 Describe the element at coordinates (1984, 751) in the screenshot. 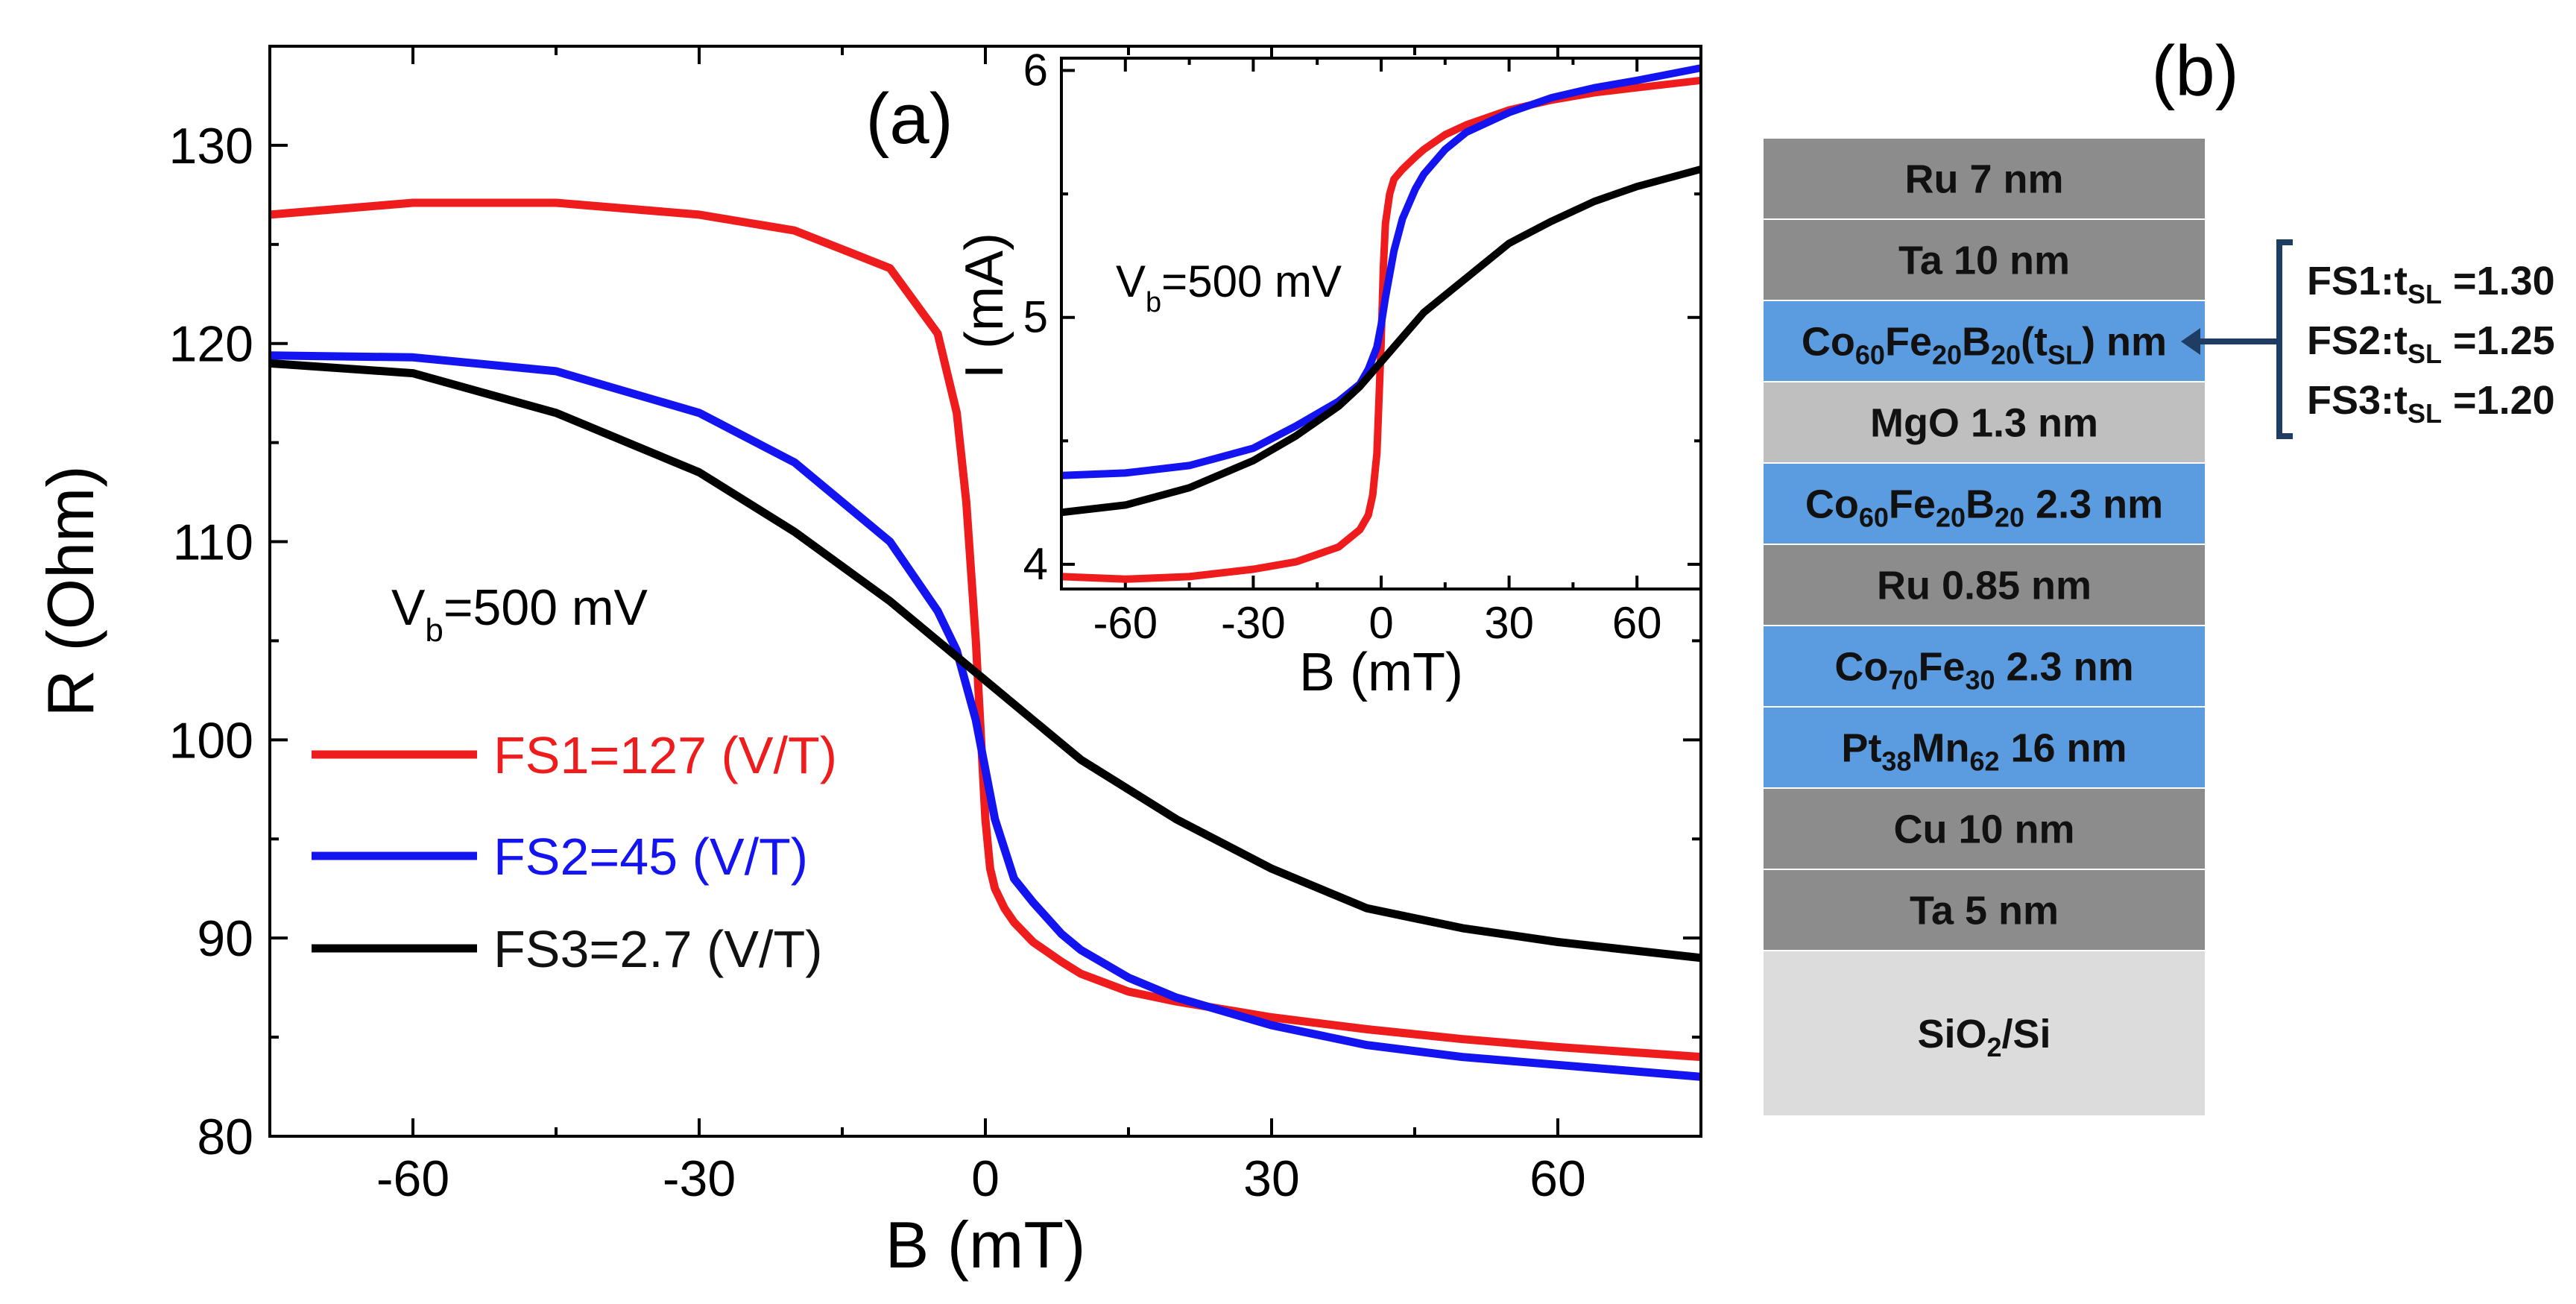

I see `rich-label: Pt38Mn62 16 nm` at that location.